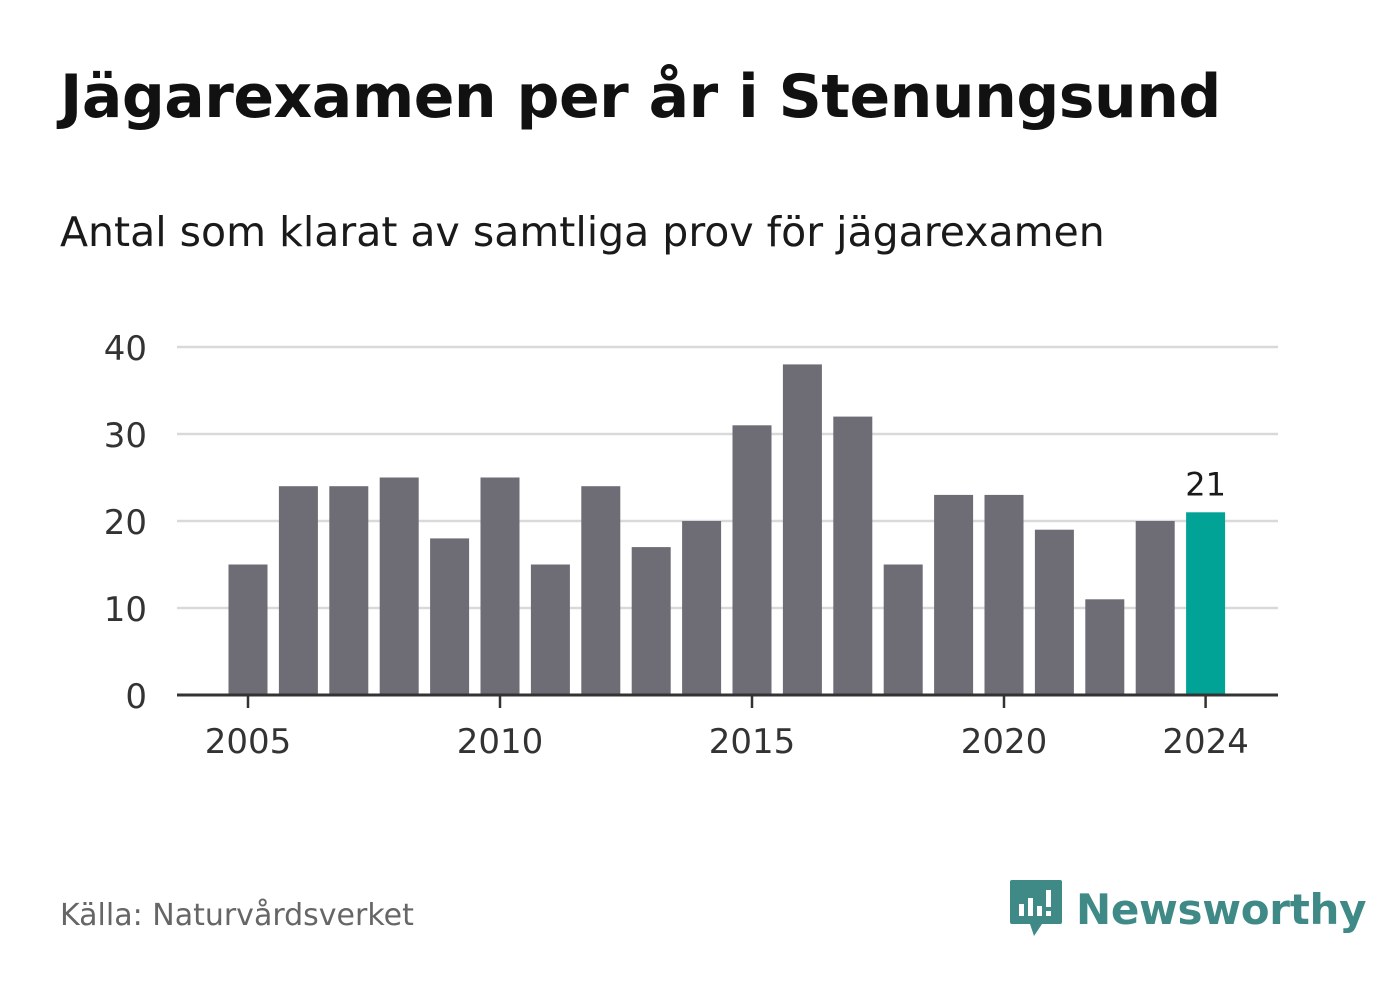 The image size is (1382, 999). Describe the element at coordinates (500, 742) in the screenshot. I see `x-tick-label: 2010` at that location.